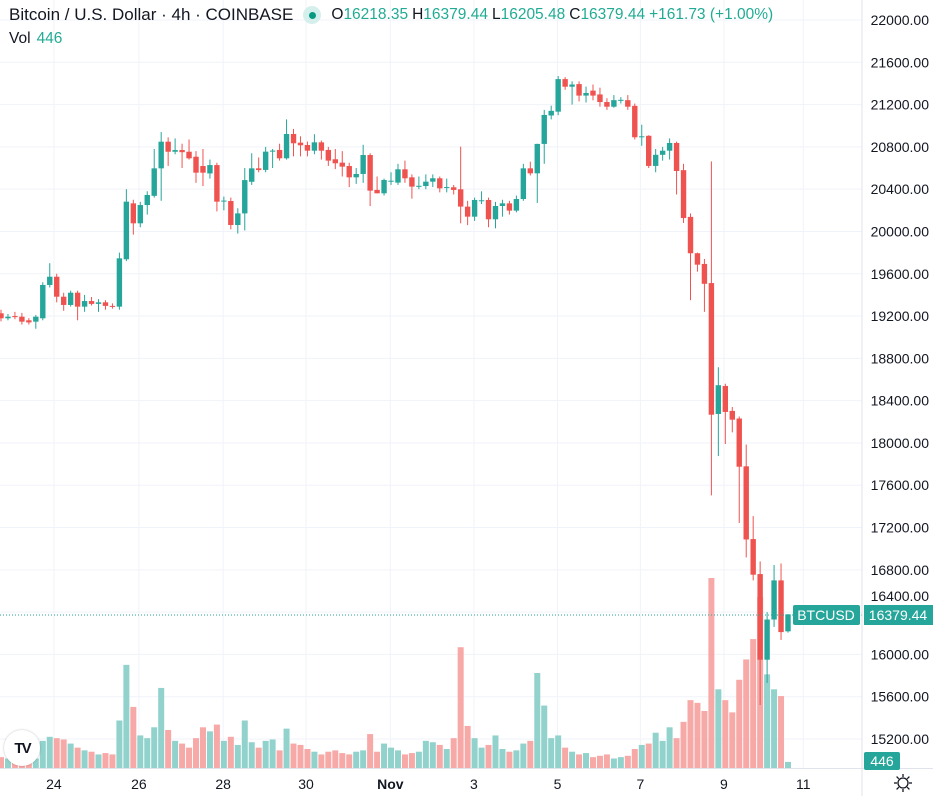 The height and width of the screenshot is (796, 933). What do you see at coordinates (711, 14) in the screenshot?
I see `change-value: +161.73 (+1.00%)` at bounding box center [711, 14].